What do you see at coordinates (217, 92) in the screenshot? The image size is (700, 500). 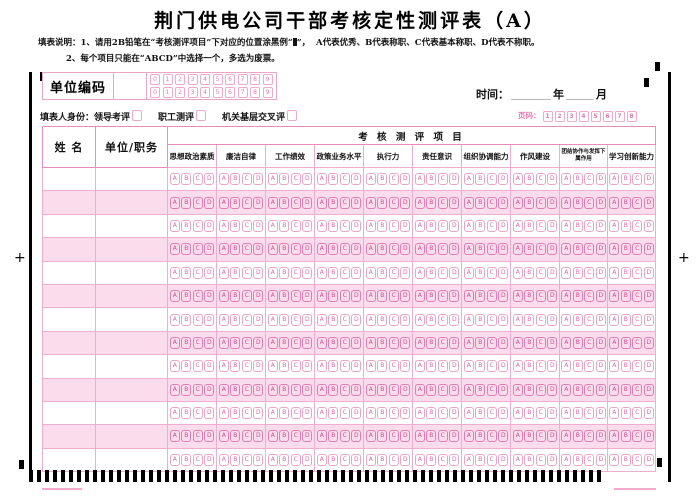 I see `unit-code-bubble: 5` at bounding box center [217, 92].